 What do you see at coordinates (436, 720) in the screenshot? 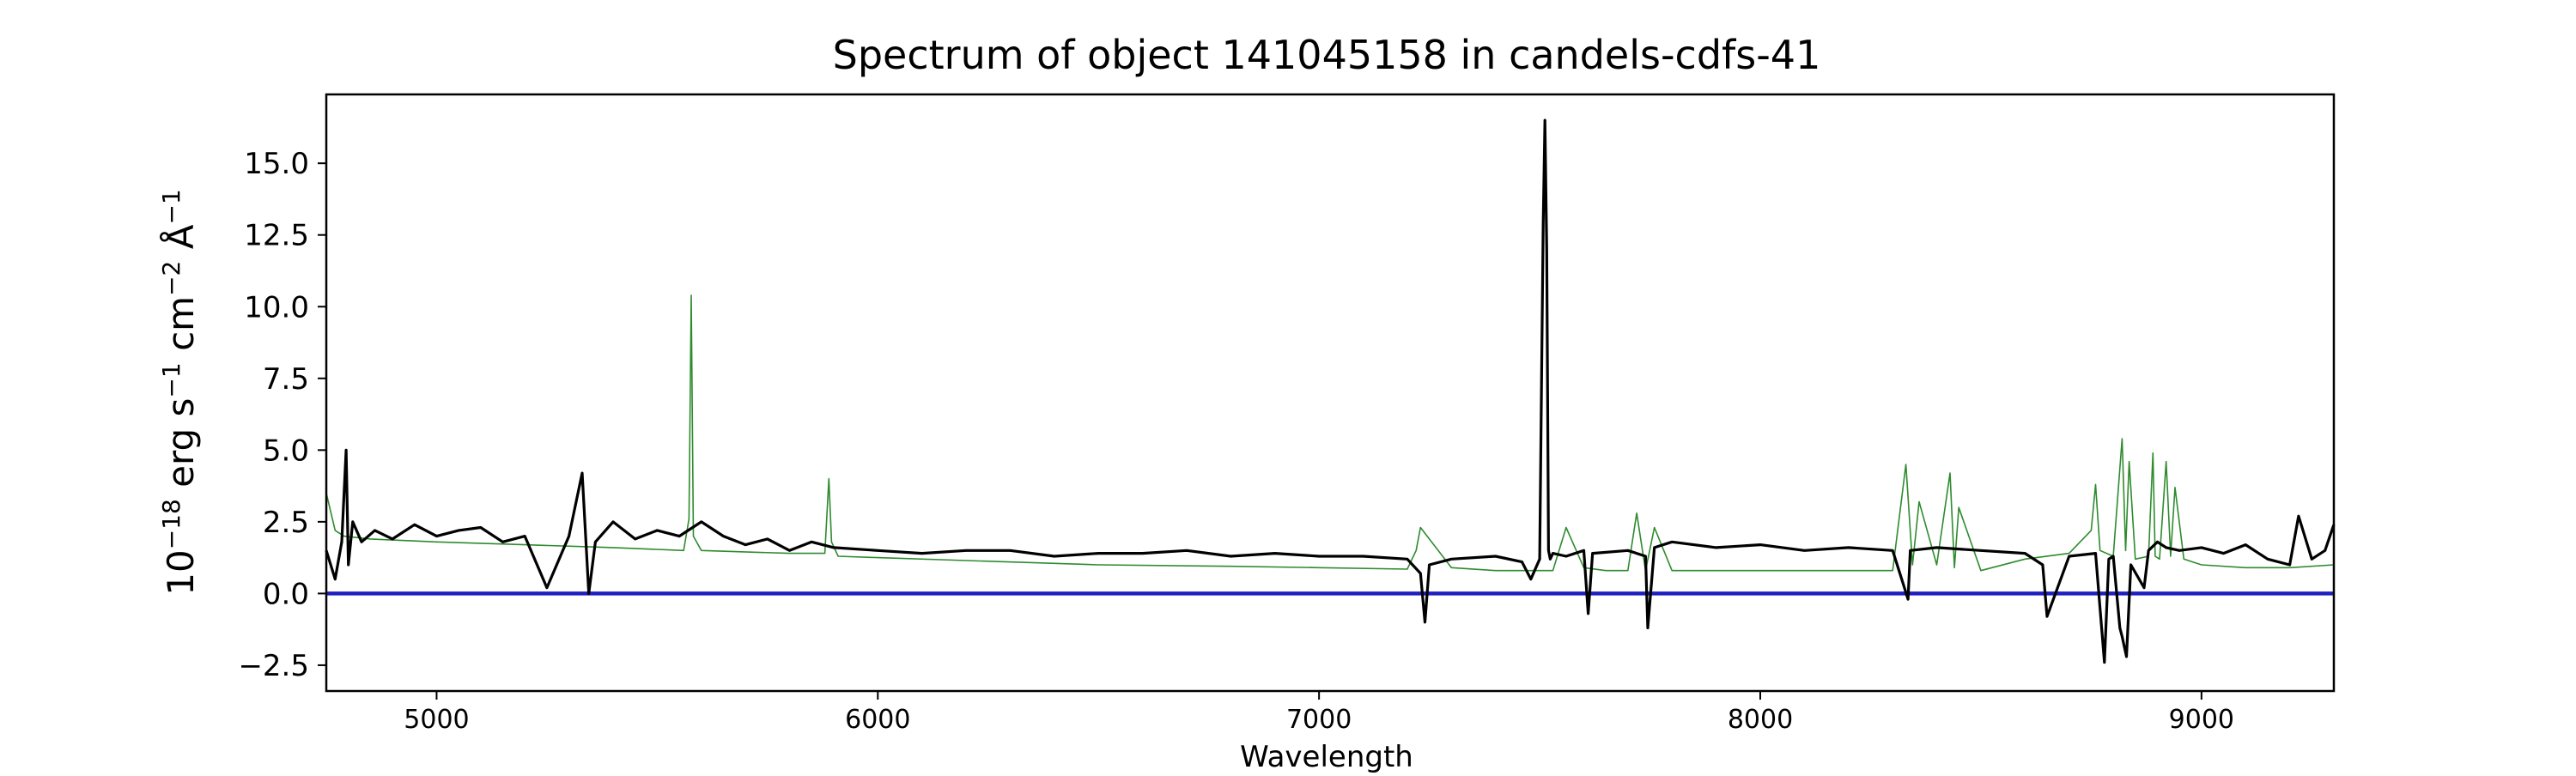
I see `x-tick-label: 5000` at bounding box center [436, 720].